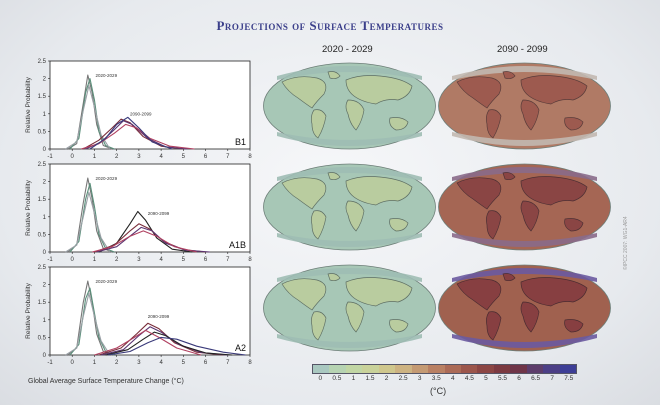 Image resolution: width=660 pixels, height=405 pixels. What do you see at coordinates (320, 378) in the screenshot?
I see `colorbar-tick-label: 0` at bounding box center [320, 378].